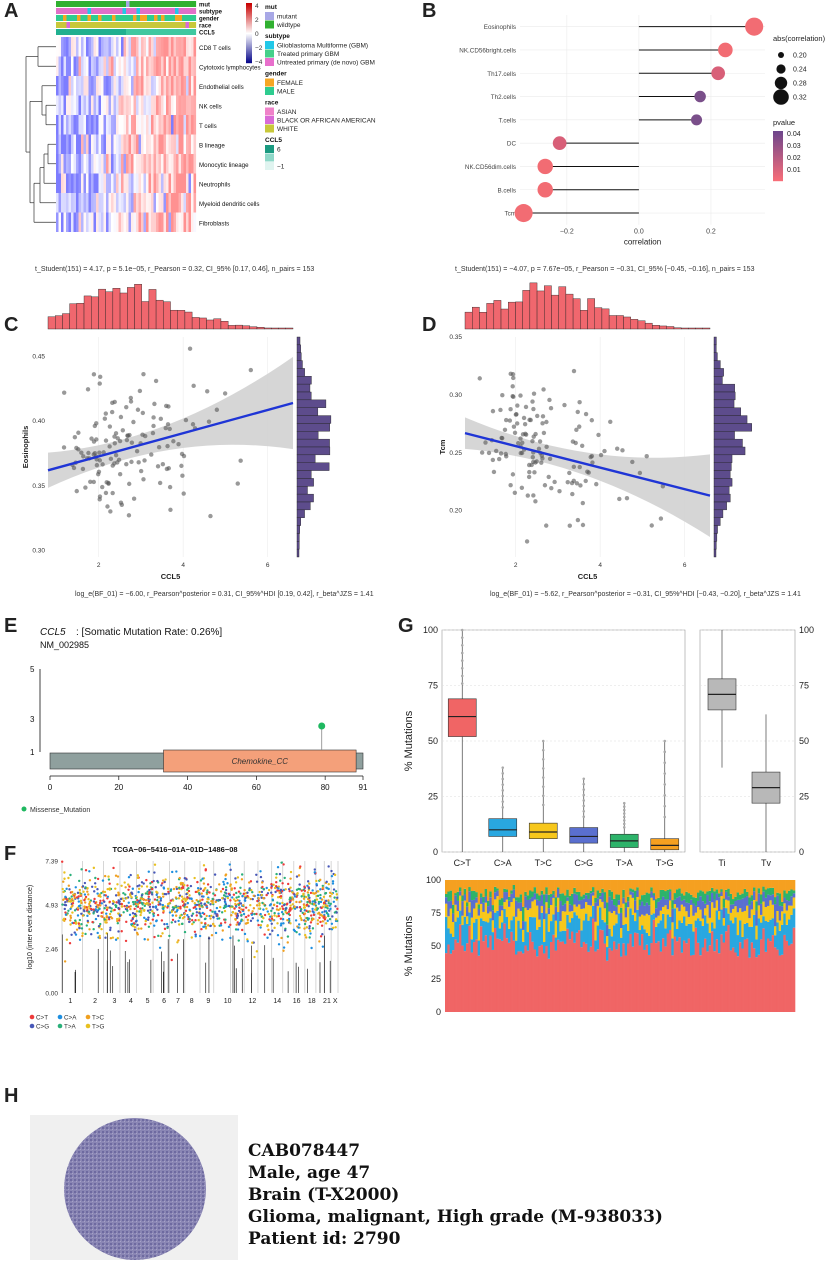  I want to click on confidence-band, so click(587, 477).